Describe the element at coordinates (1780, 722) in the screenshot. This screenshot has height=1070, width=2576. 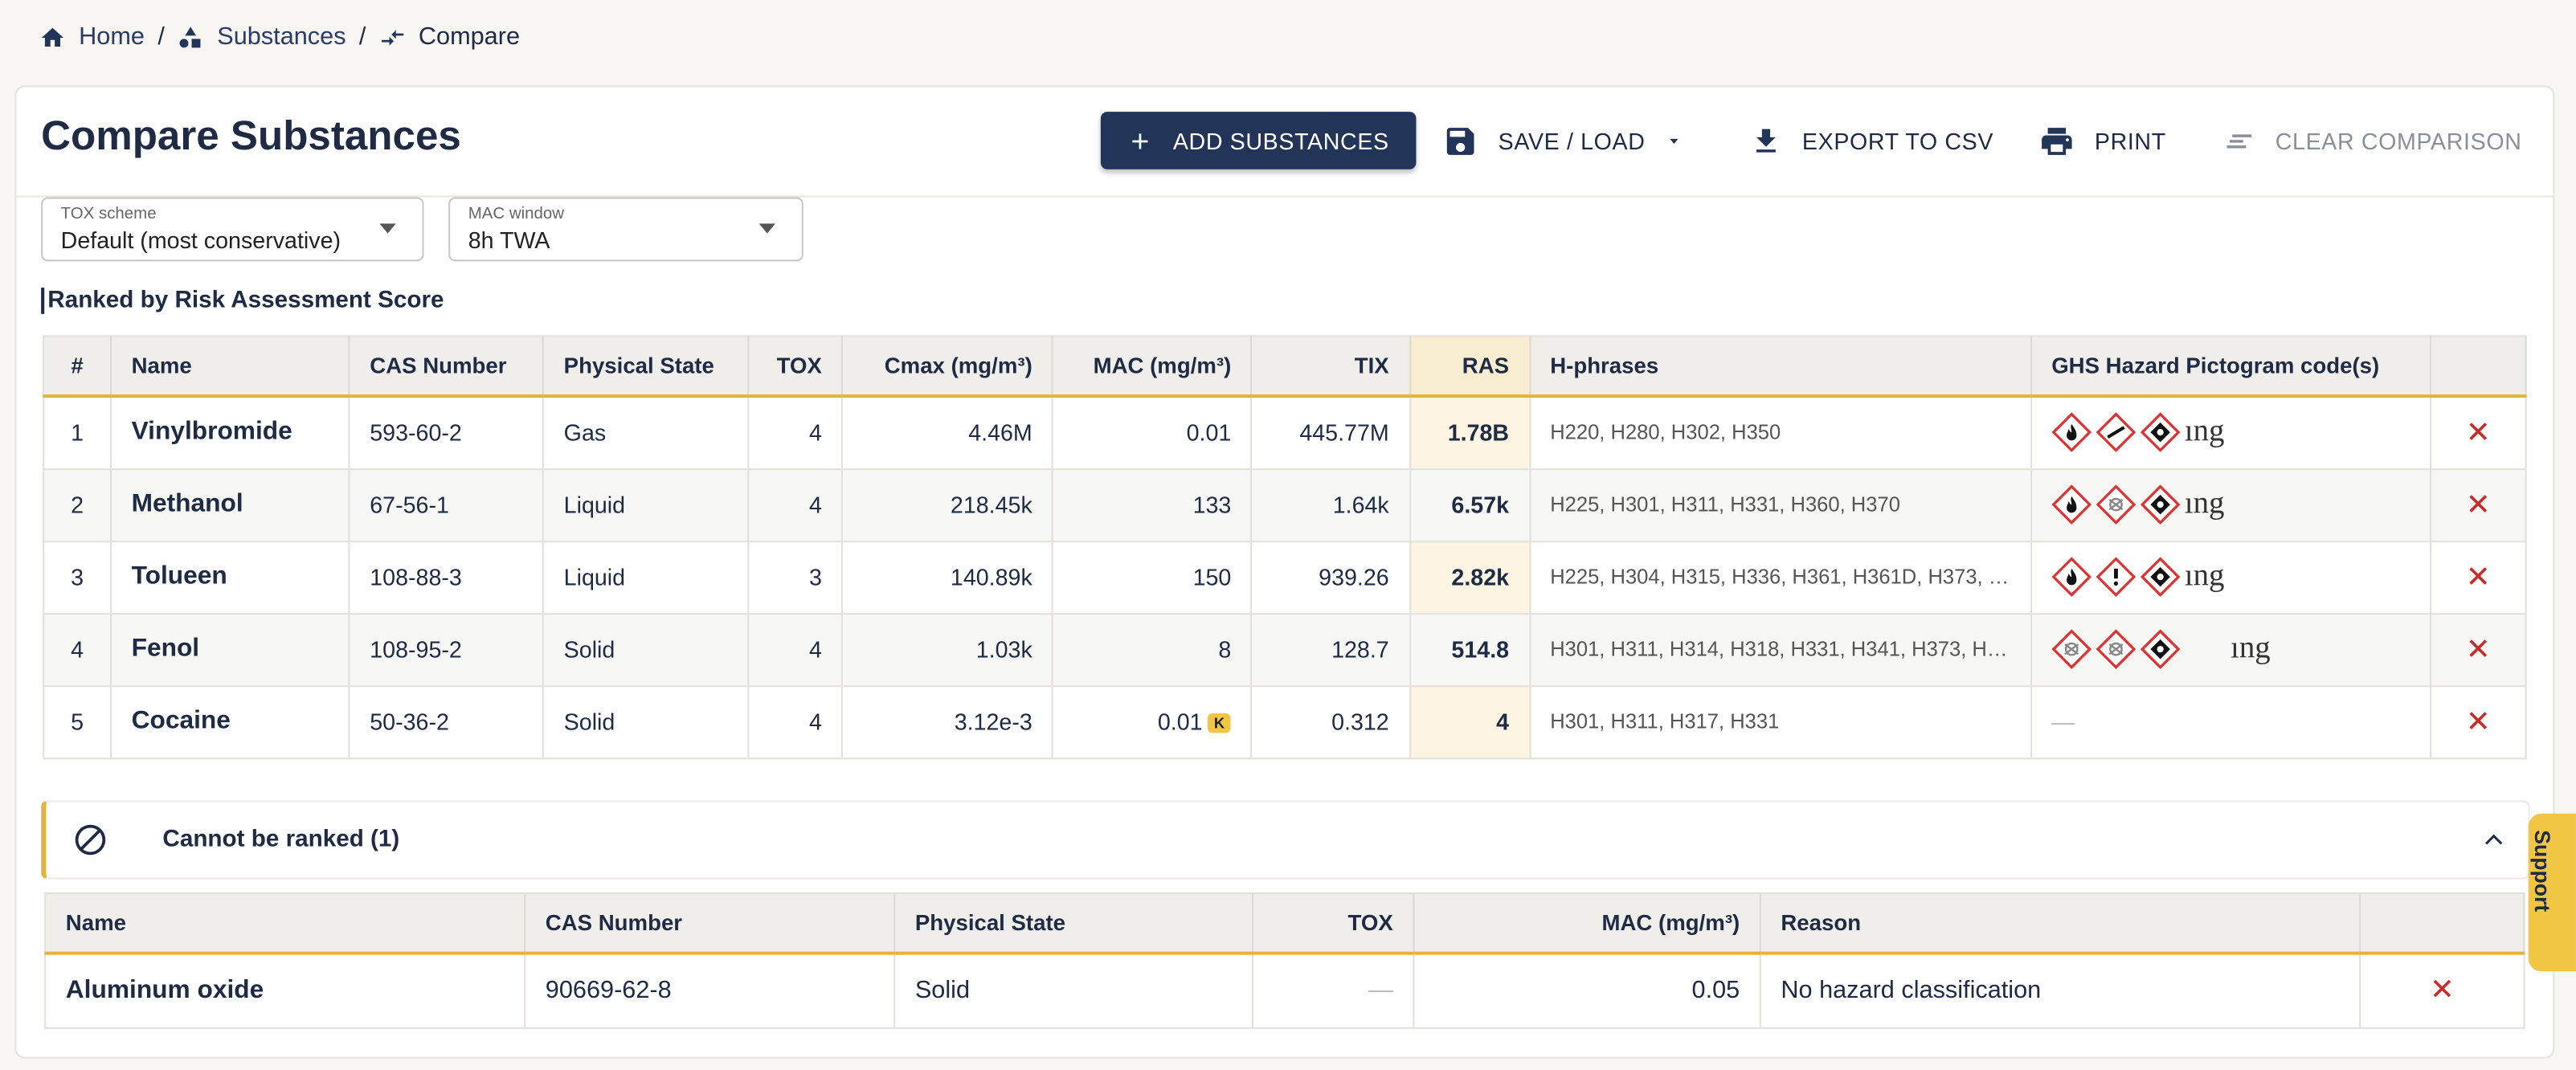
I see `cell-h: H301, H311, H317, H331` at that location.